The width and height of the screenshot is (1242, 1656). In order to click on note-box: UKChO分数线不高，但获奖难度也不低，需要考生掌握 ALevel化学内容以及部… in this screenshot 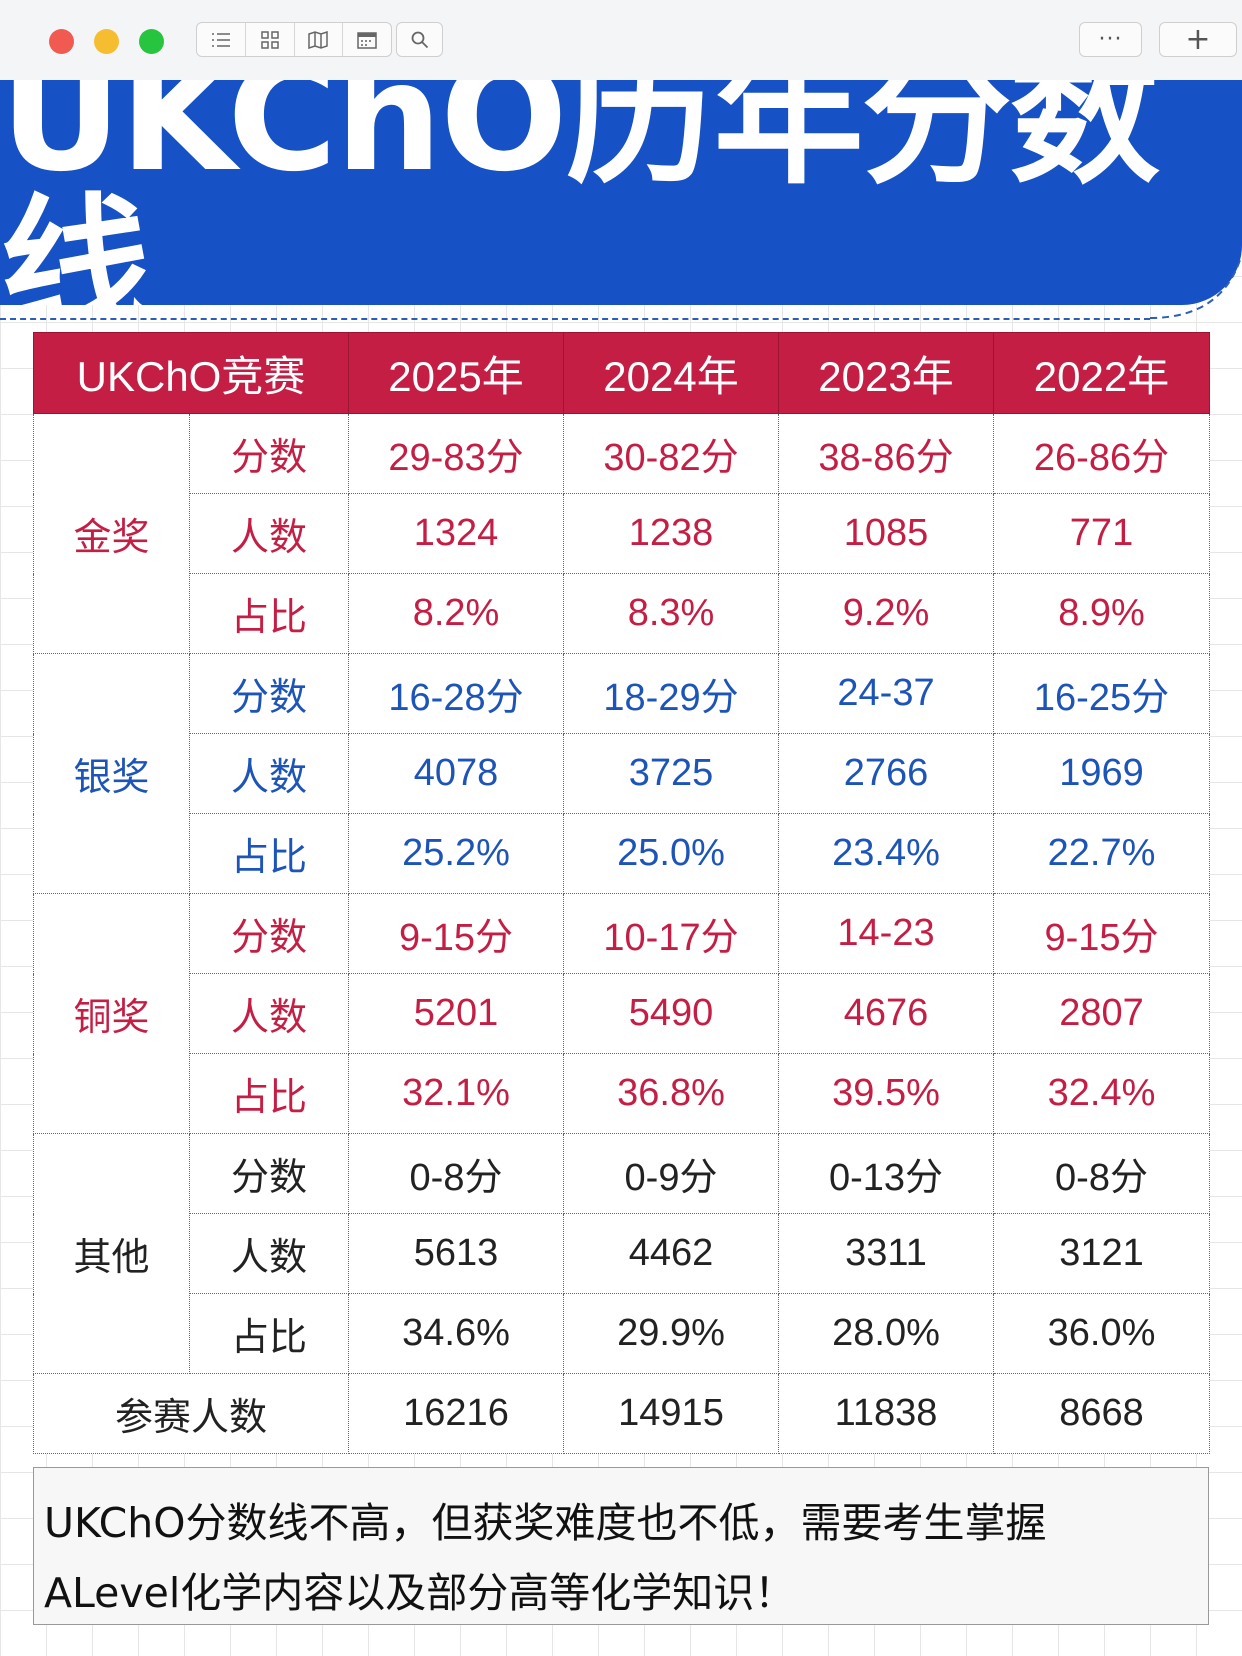, I will do `click(621, 1546)`.